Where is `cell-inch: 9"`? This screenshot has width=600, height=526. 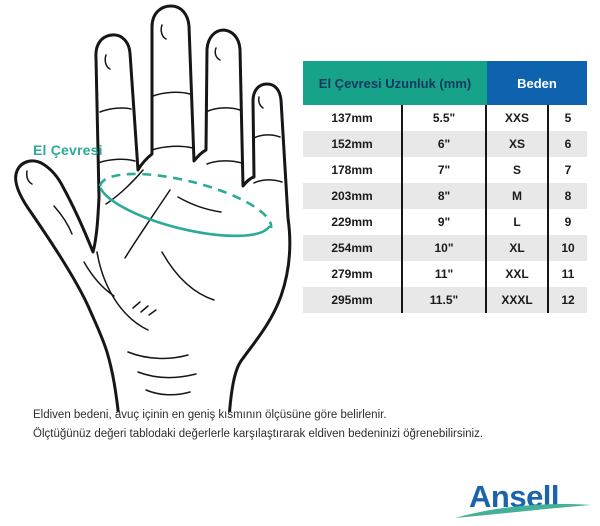
cell-inch: 9" is located at coordinates (445, 222).